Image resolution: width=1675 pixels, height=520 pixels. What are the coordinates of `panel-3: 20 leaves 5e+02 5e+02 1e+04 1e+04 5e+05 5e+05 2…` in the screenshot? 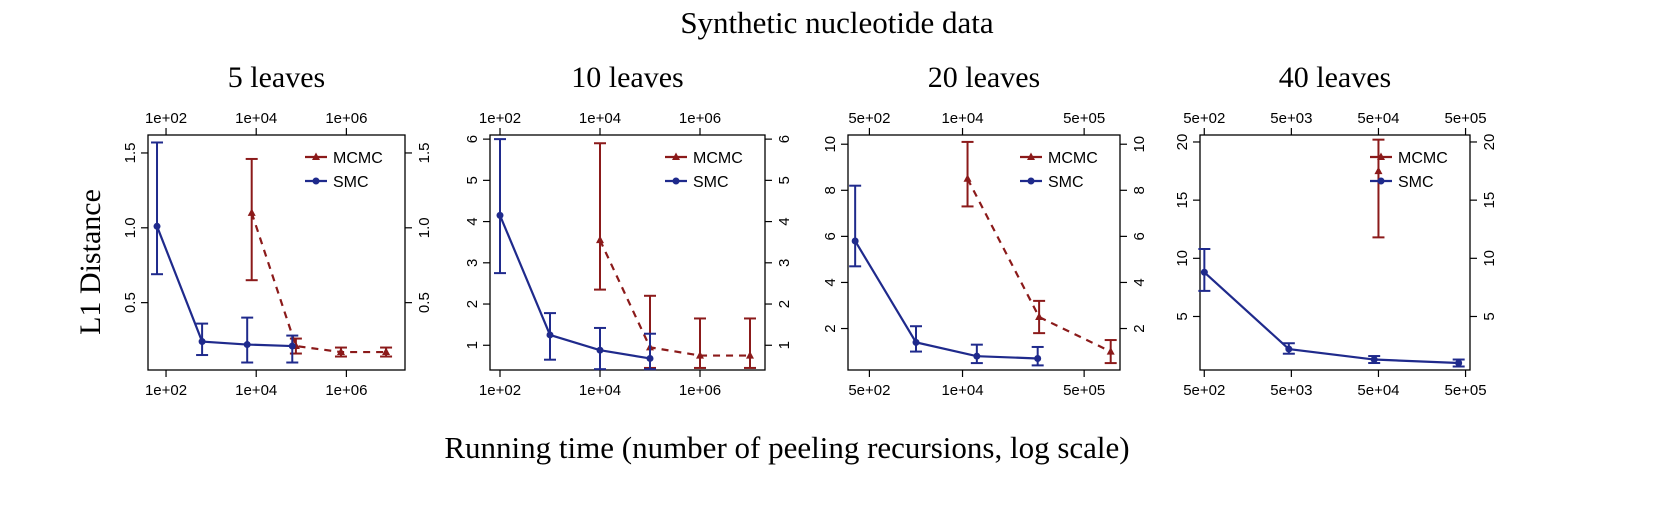 It's located at (985, 230).